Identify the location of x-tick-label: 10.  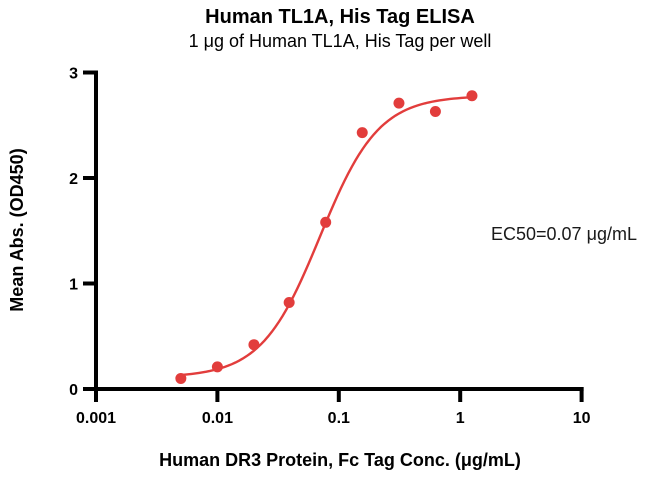
(582, 418).